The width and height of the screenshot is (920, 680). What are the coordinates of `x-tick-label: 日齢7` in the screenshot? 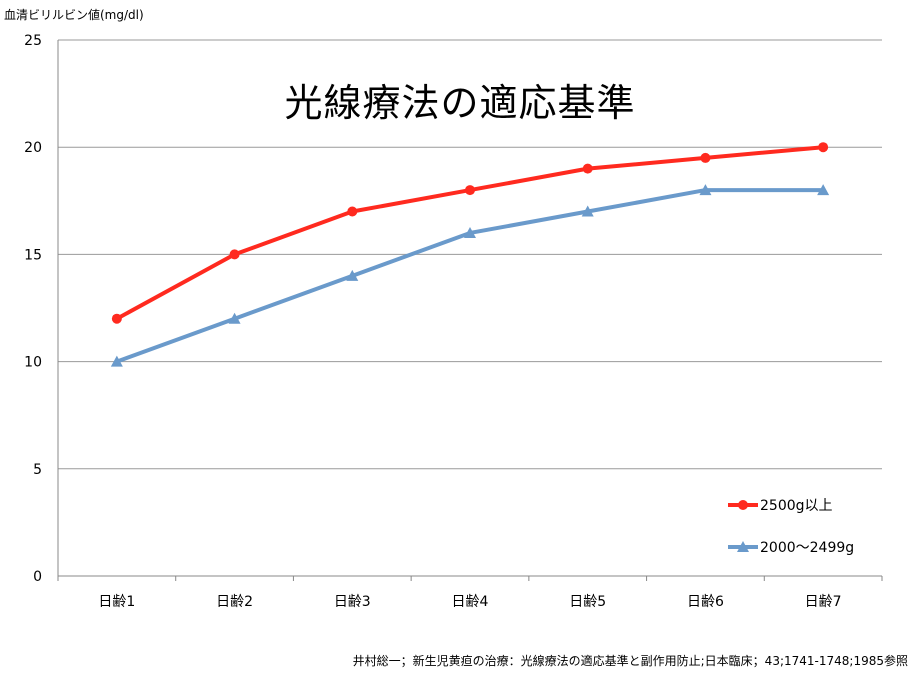 It's located at (823, 602).